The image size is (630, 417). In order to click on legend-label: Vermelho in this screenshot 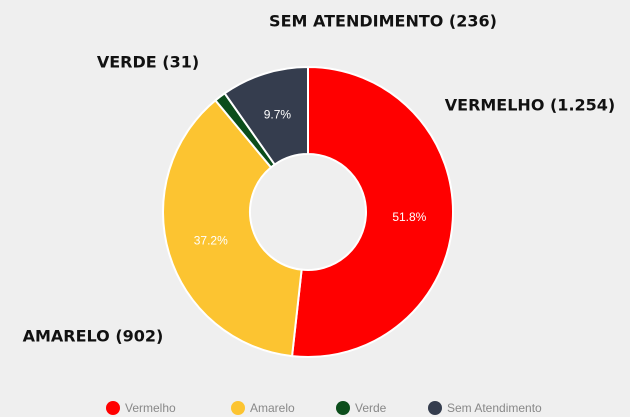, I will do `click(150, 408)`.